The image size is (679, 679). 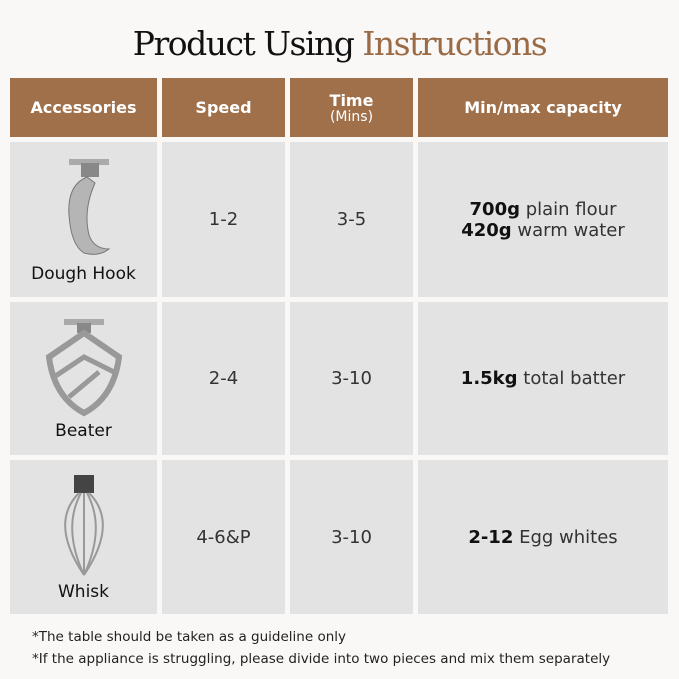 What do you see at coordinates (568, 230) in the screenshot?
I see `capacity-text: warm water` at bounding box center [568, 230].